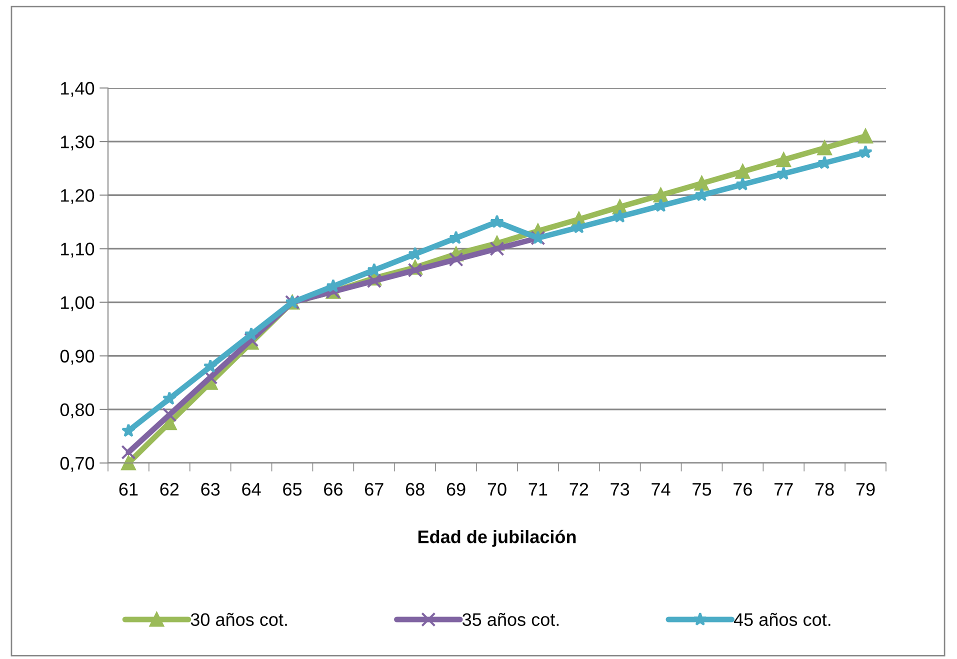  What do you see at coordinates (782, 619) in the screenshot?
I see `legend-label: 45 años cot.` at bounding box center [782, 619].